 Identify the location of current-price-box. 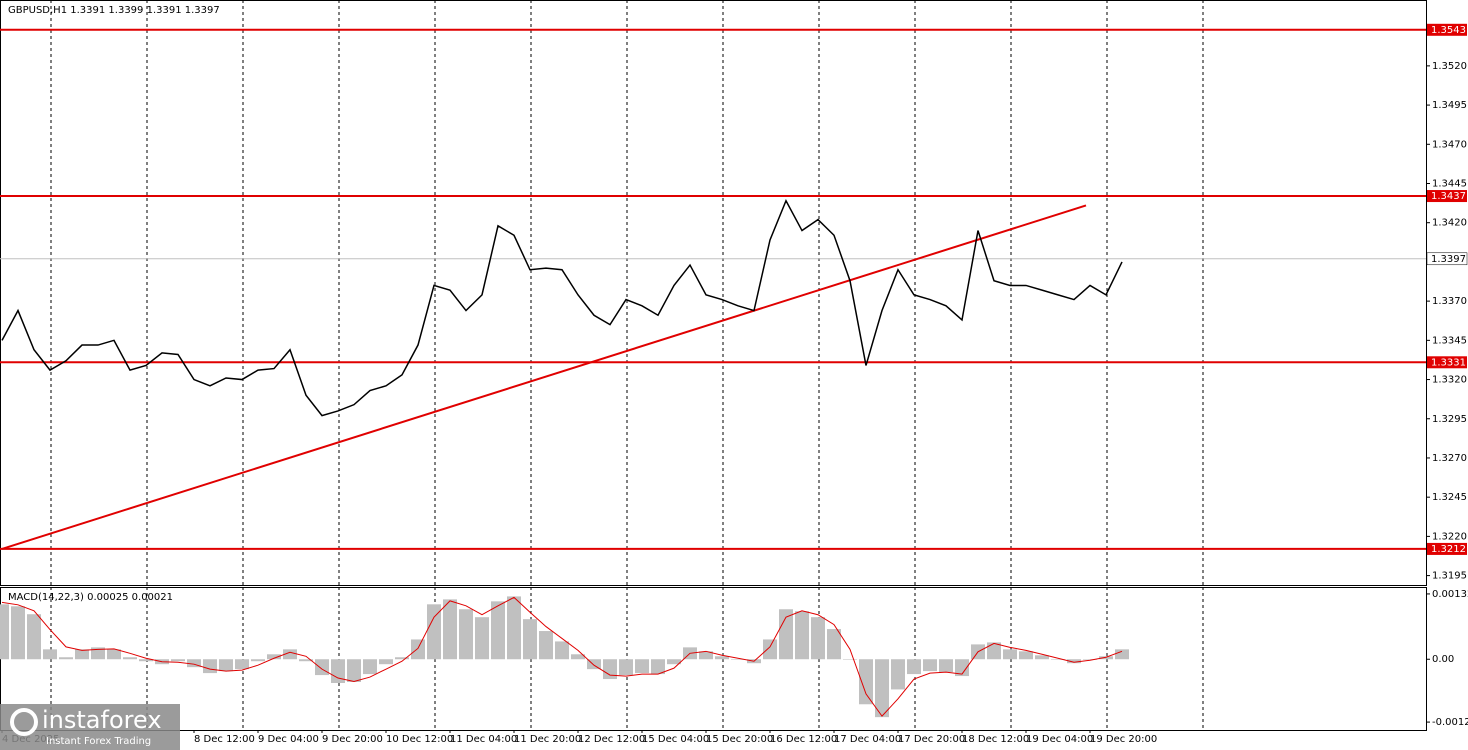
(1447, 259).